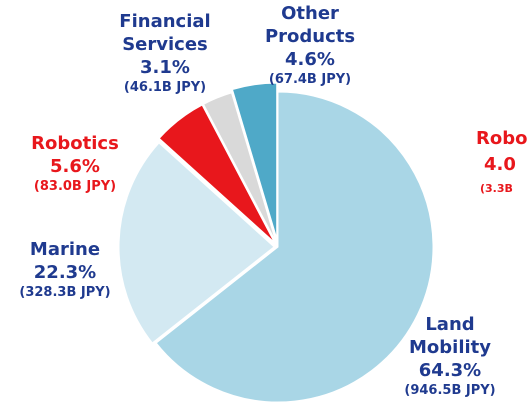 The height and width of the screenshot is (418, 527). Describe the element at coordinates (310, 59) in the screenshot. I see `percent-label: 4.6%` at that location.